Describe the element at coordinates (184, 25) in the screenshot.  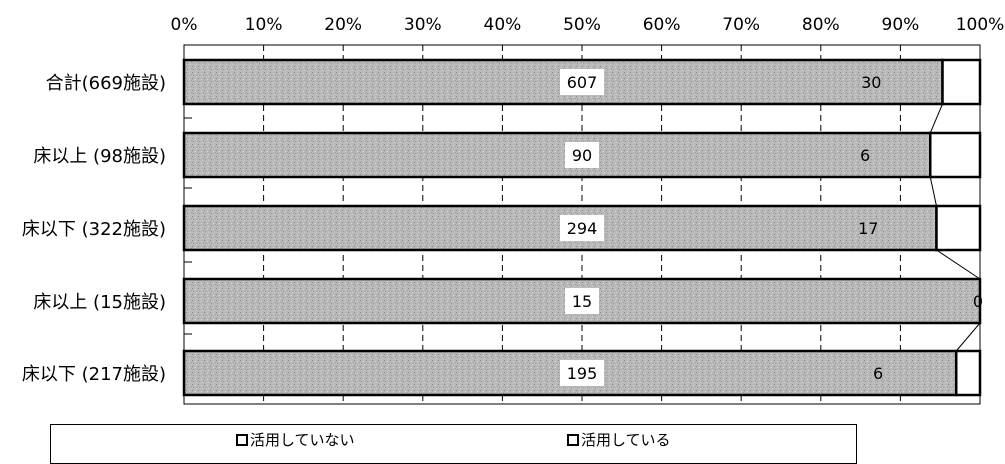
I see `x-tick-label: 0%` at that location.